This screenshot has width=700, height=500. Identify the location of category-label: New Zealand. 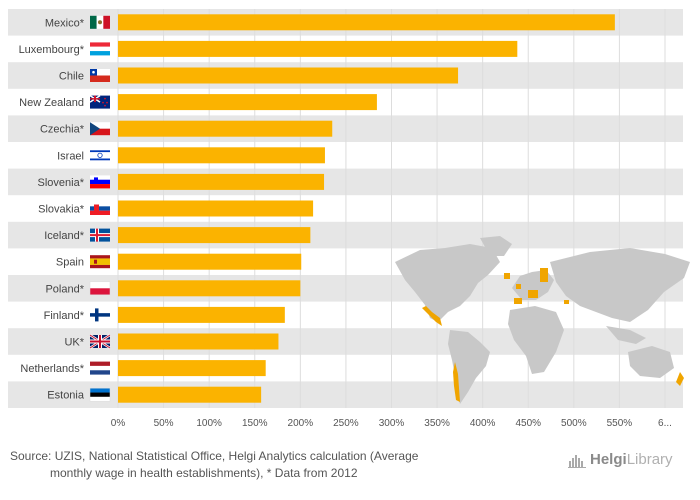
(51, 103).